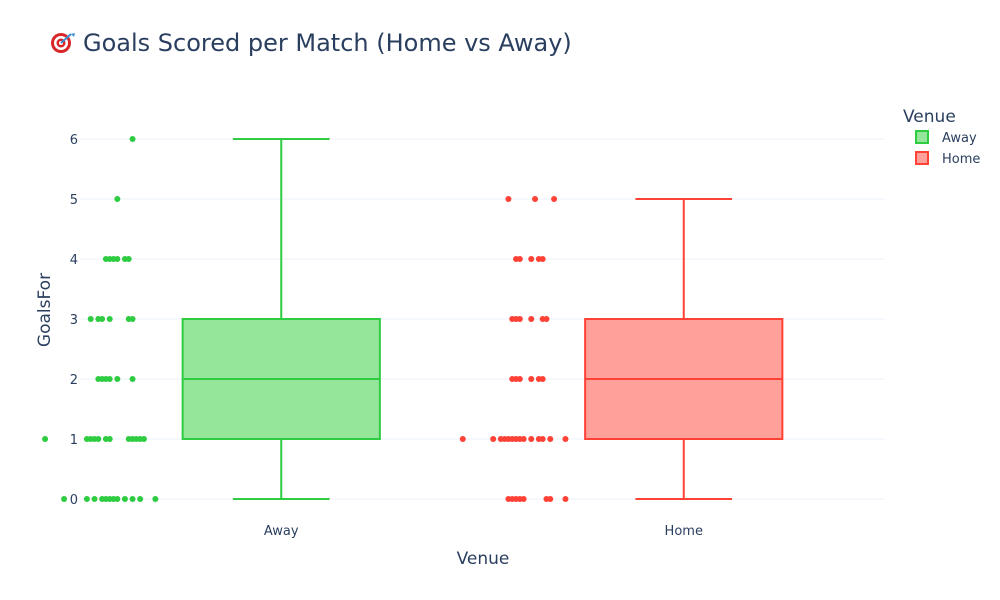 The width and height of the screenshot is (1000, 600). I want to click on chart-title: Goals Scored per Match (Home vs Away), so click(311, 43).